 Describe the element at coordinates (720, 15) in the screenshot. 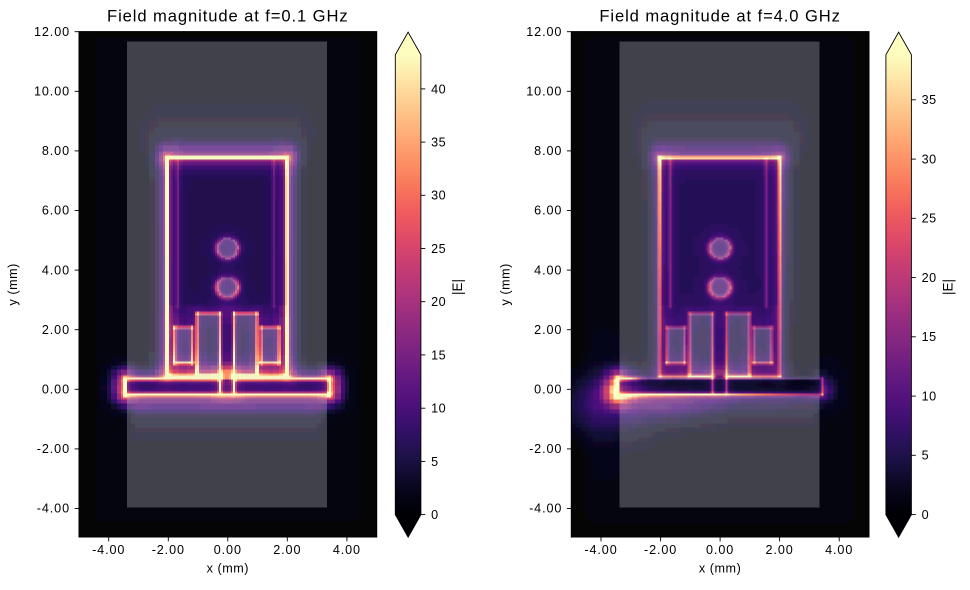

I see `svg-text: Field magnitude at f=4.0 GHz` at that location.